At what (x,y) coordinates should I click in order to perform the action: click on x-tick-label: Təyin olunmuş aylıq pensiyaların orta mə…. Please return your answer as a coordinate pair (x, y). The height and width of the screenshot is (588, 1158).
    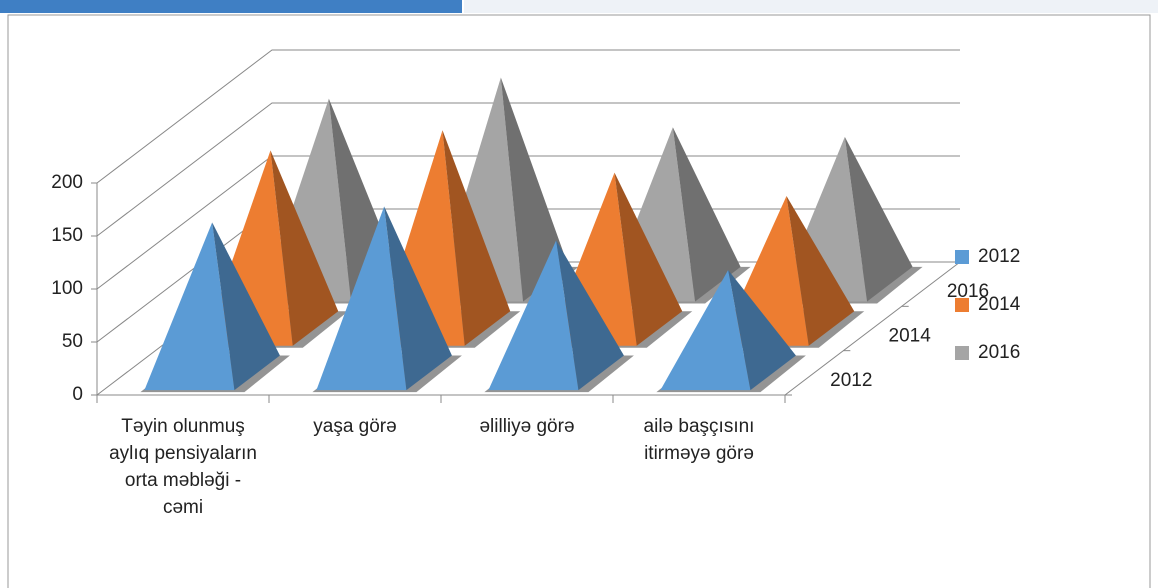
    Looking at the image, I should click on (183, 467).